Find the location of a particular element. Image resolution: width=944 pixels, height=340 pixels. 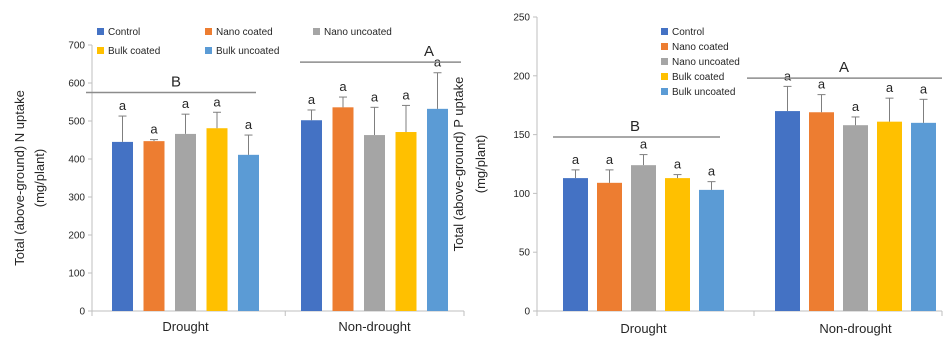

y-tick-label: 250 is located at coordinates (521, 18).